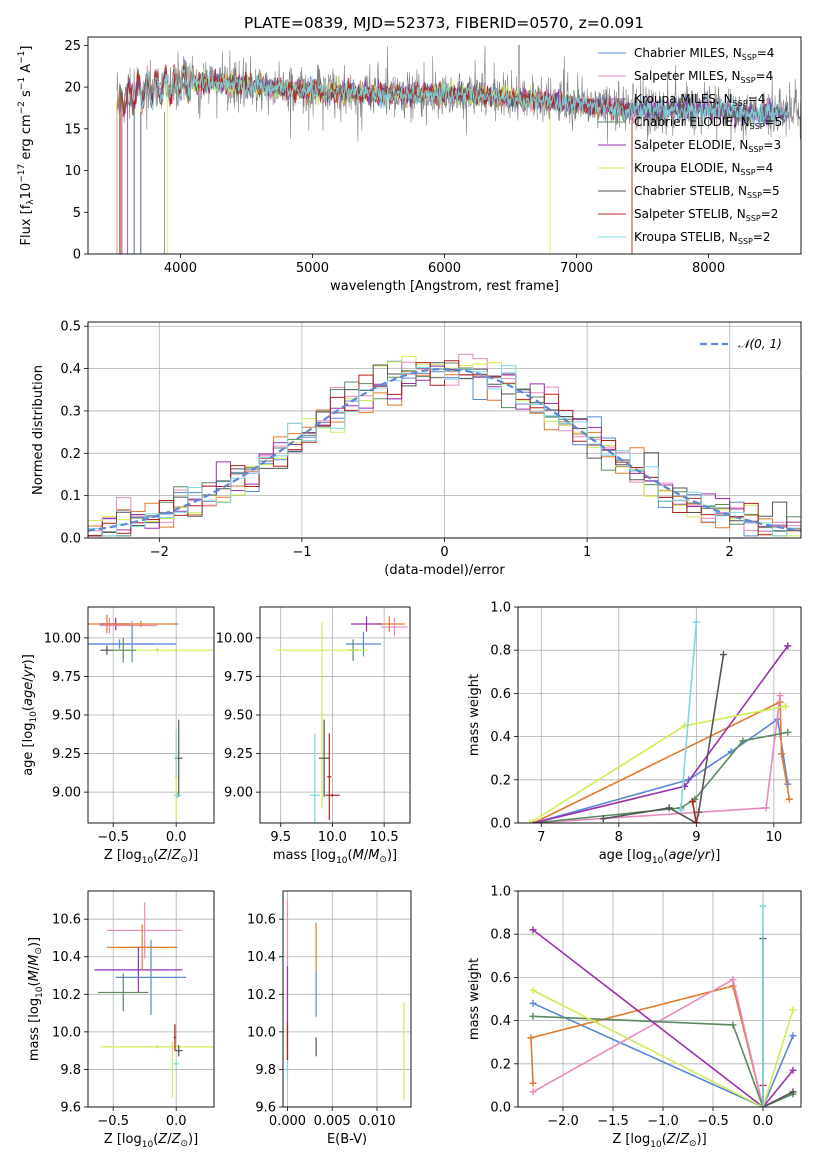 The height and width of the screenshot is (1174, 819). What do you see at coordinates (384, 837) in the screenshot?
I see `x-tick-label: 10.5` at bounding box center [384, 837].